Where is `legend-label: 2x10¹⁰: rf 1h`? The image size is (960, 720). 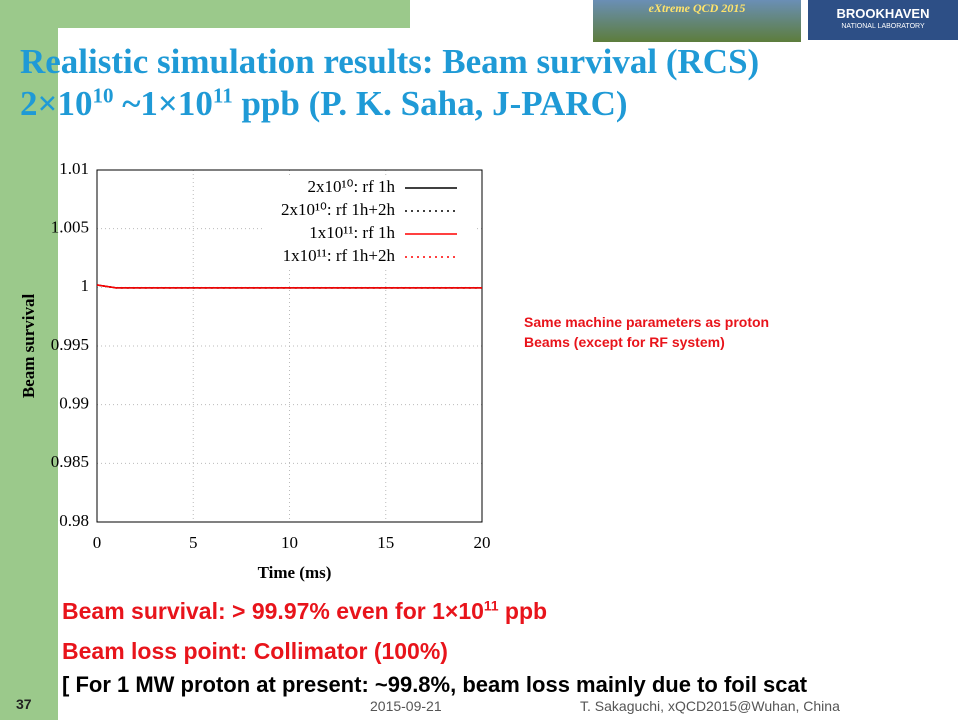 legend-label: 2x10¹⁰: rf 1h is located at coordinates (352, 186).